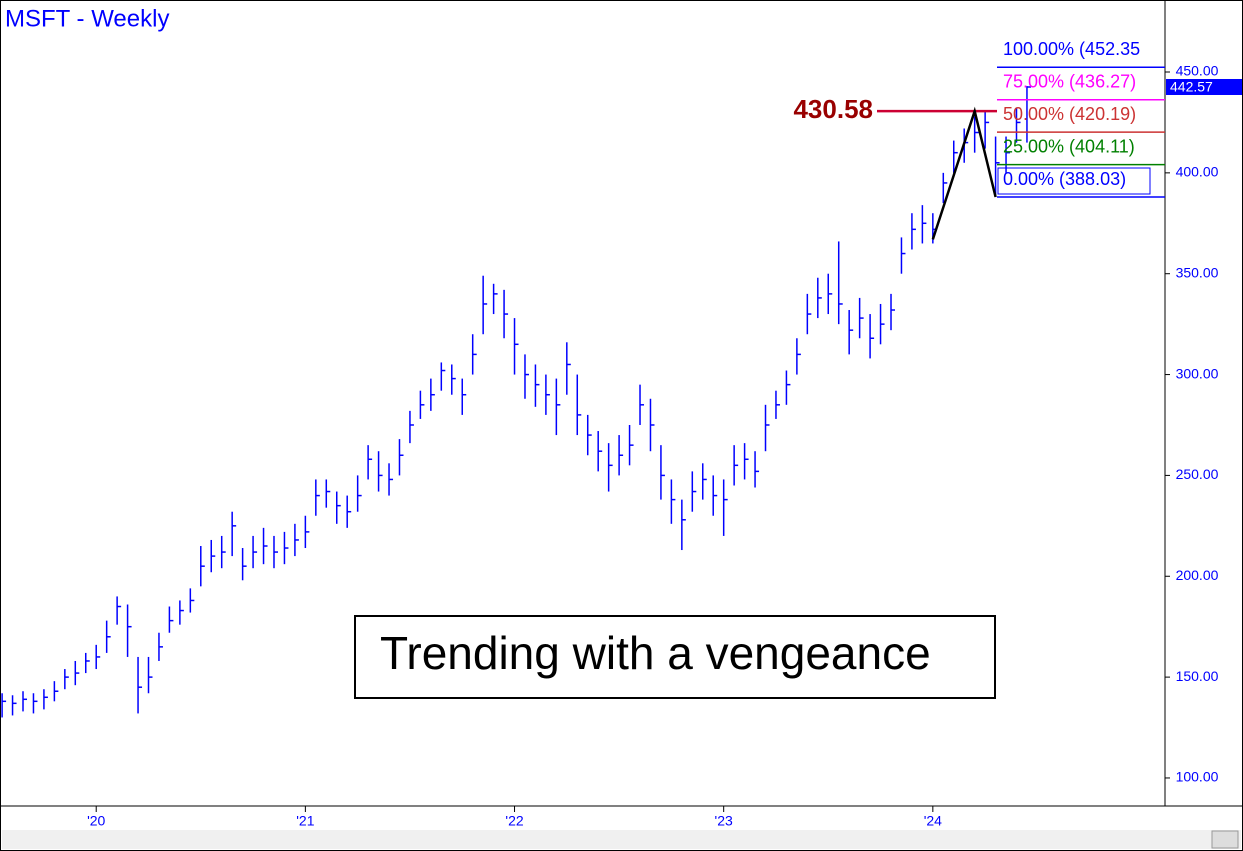 This screenshot has width=1243, height=851. I want to click on x-tick-label: '23, so click(724, 821).